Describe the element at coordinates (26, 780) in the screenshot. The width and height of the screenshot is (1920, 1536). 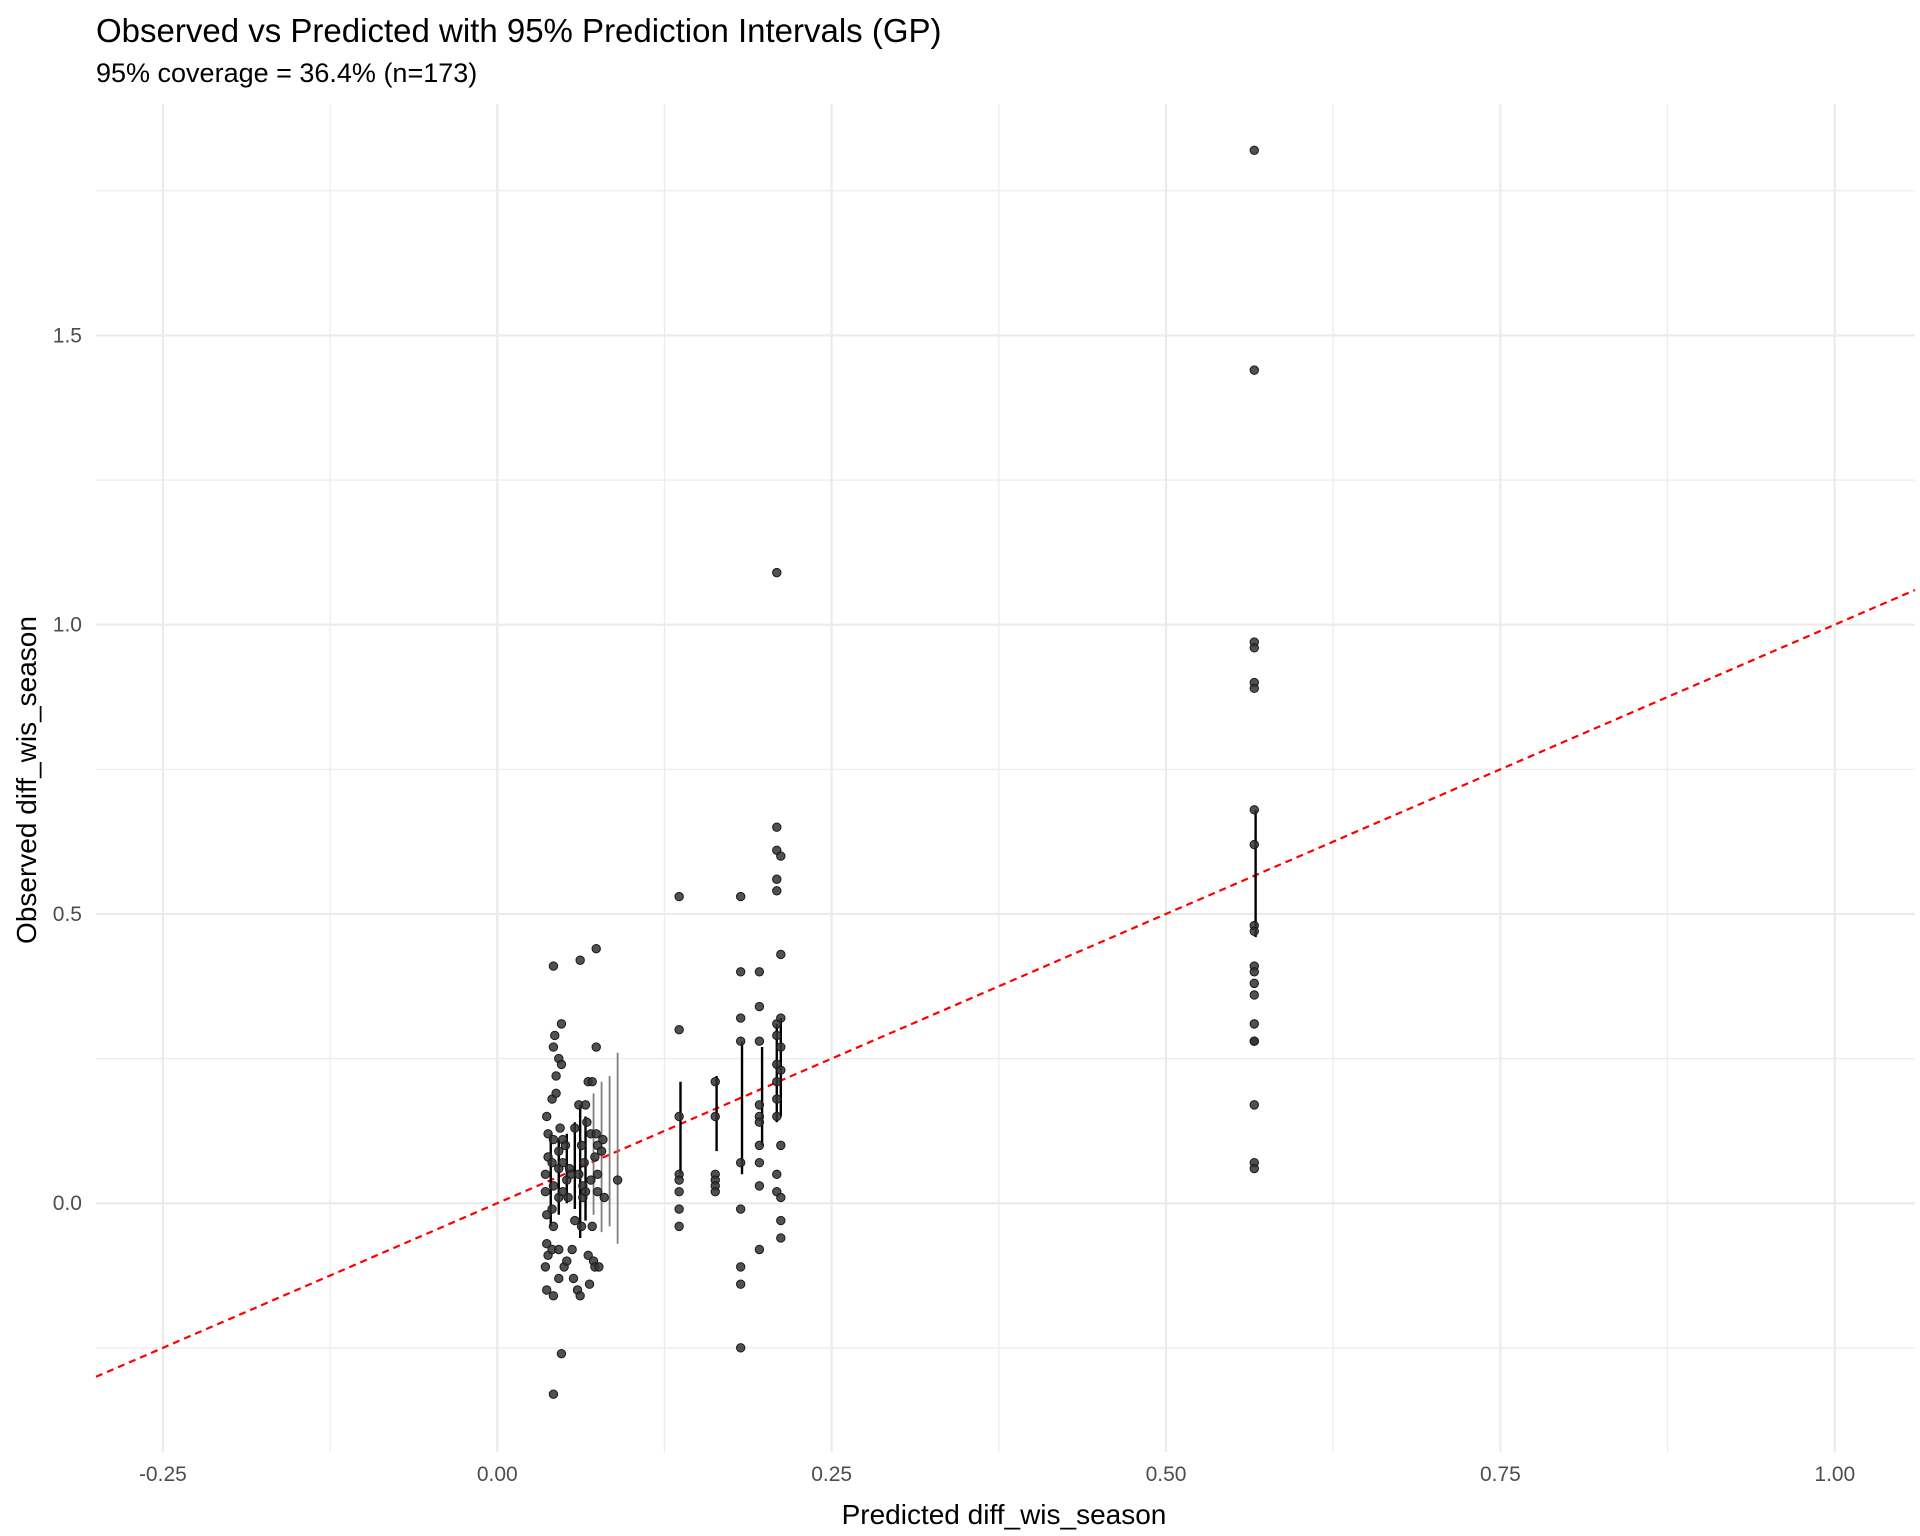
I see `y-axis-title: Observed diff_wis_season` at that location.